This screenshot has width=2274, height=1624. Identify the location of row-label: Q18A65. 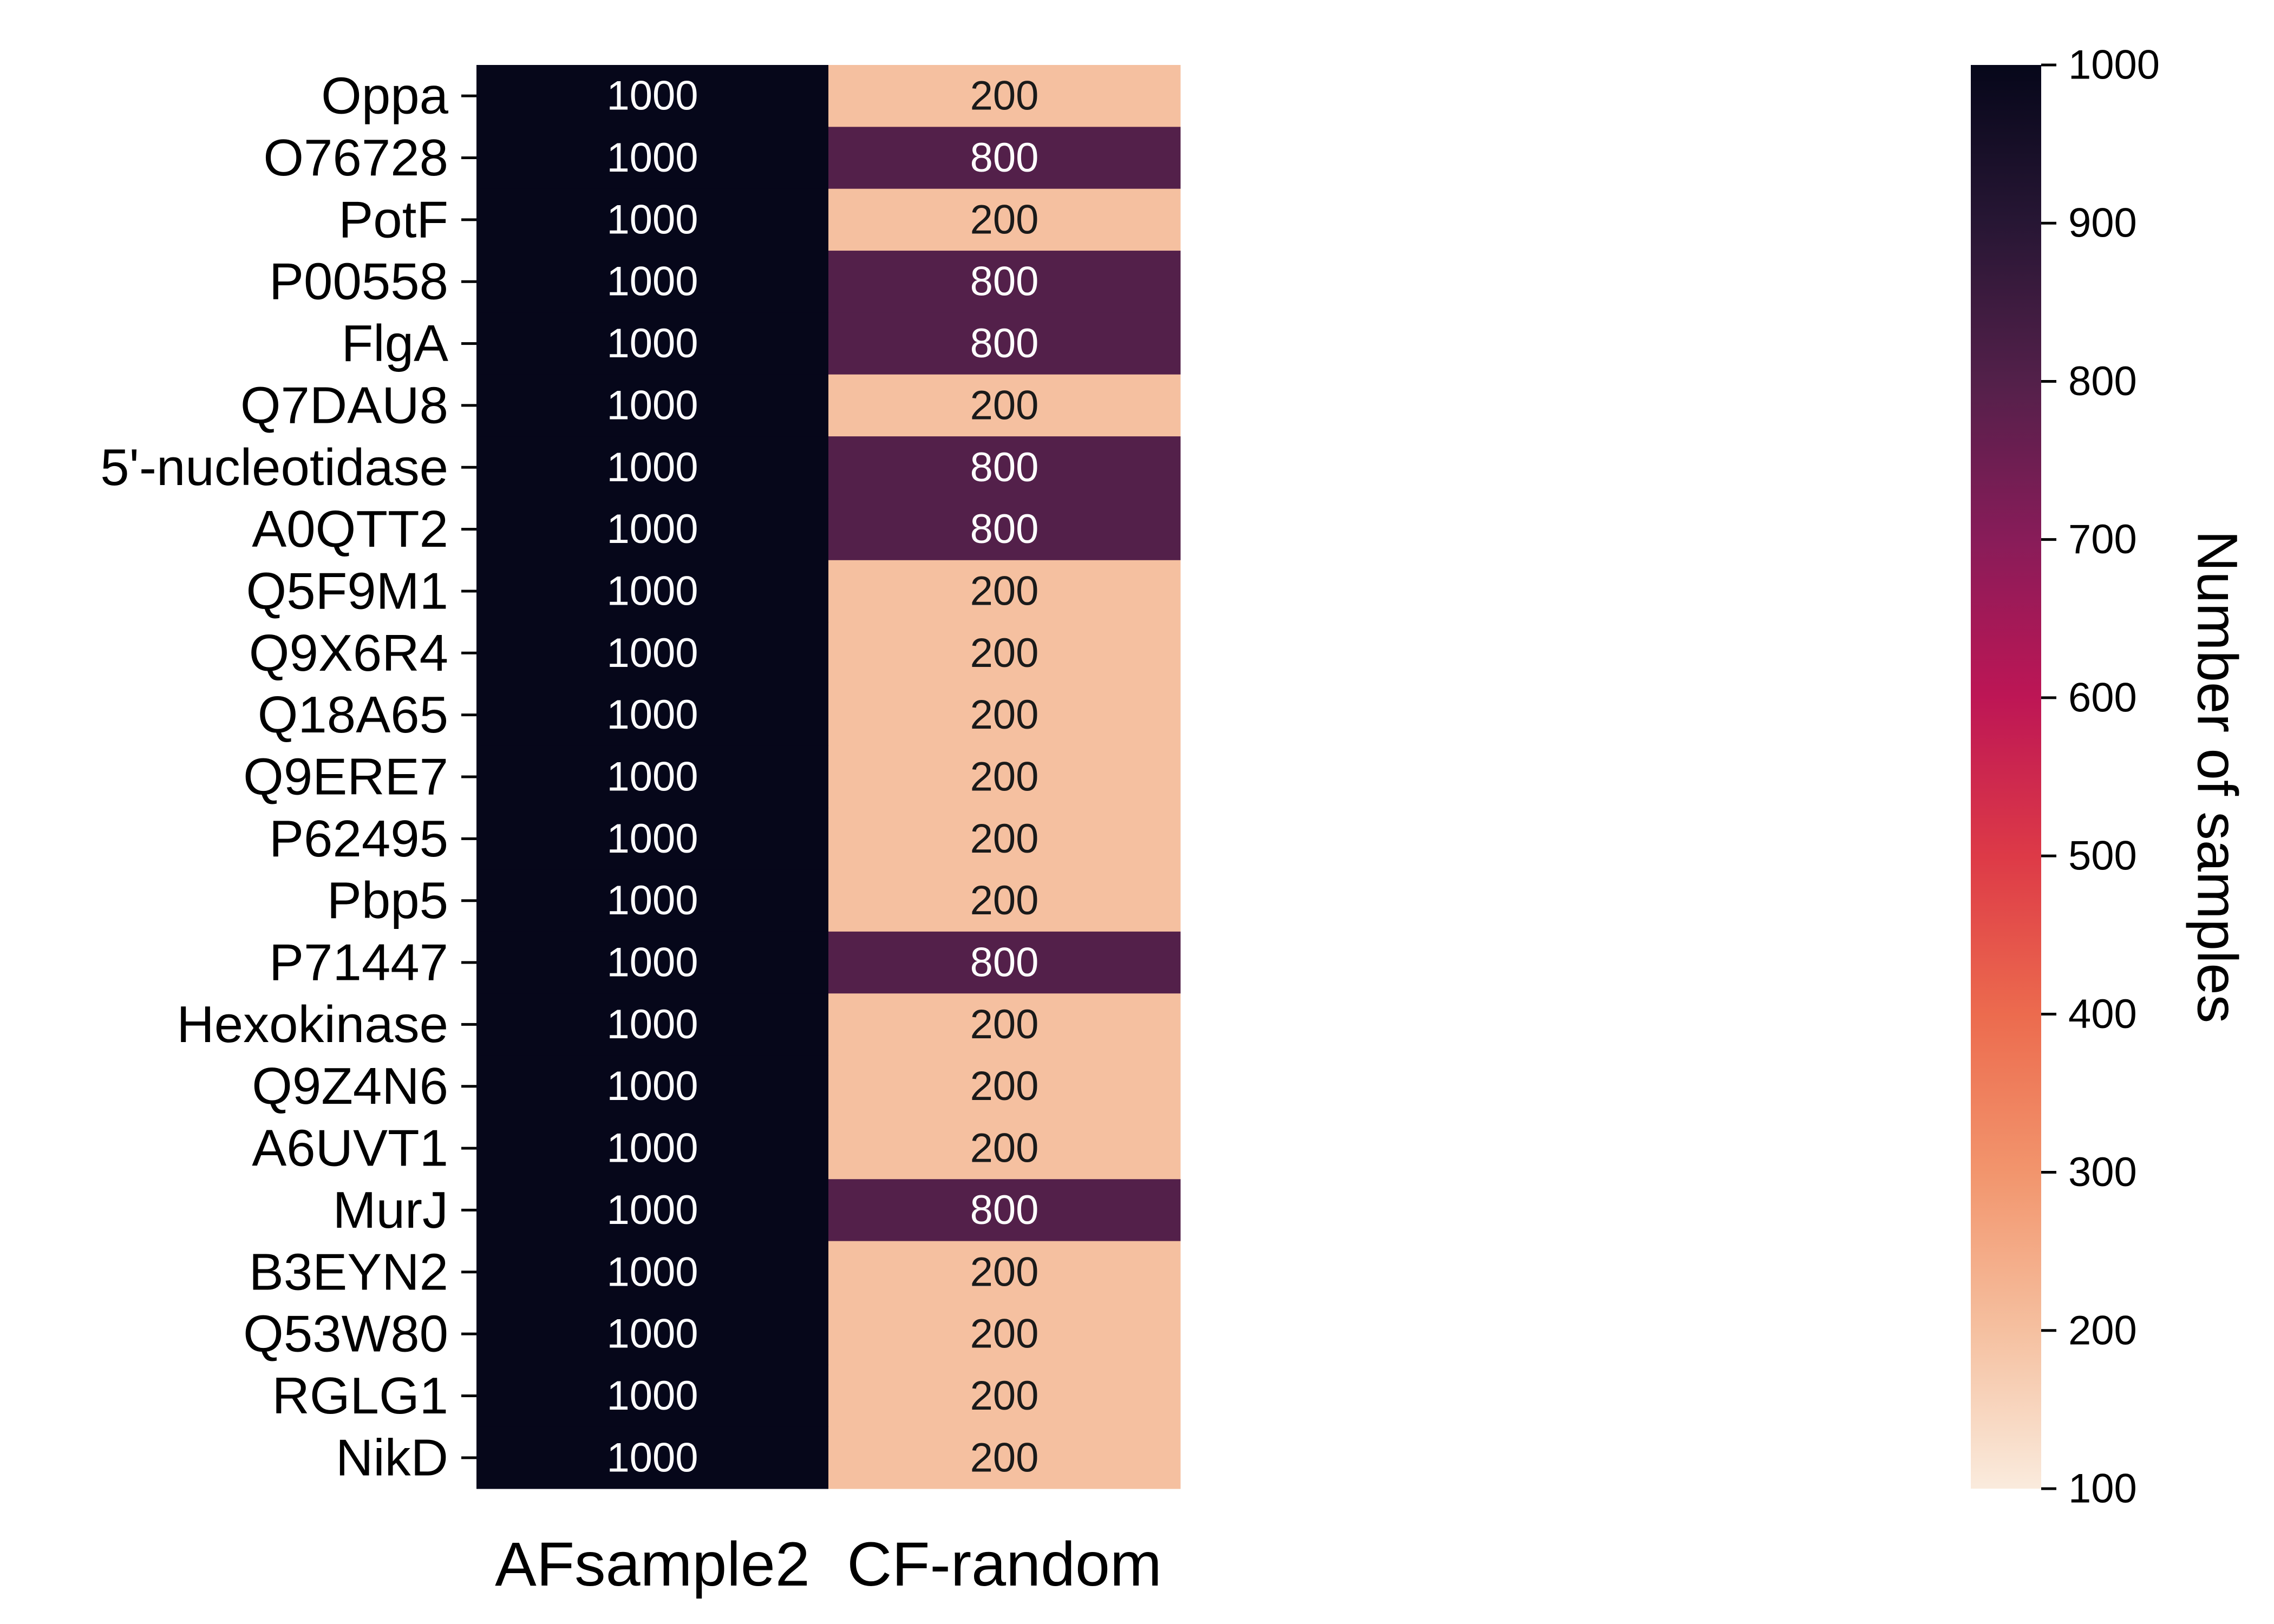
(353, 715).